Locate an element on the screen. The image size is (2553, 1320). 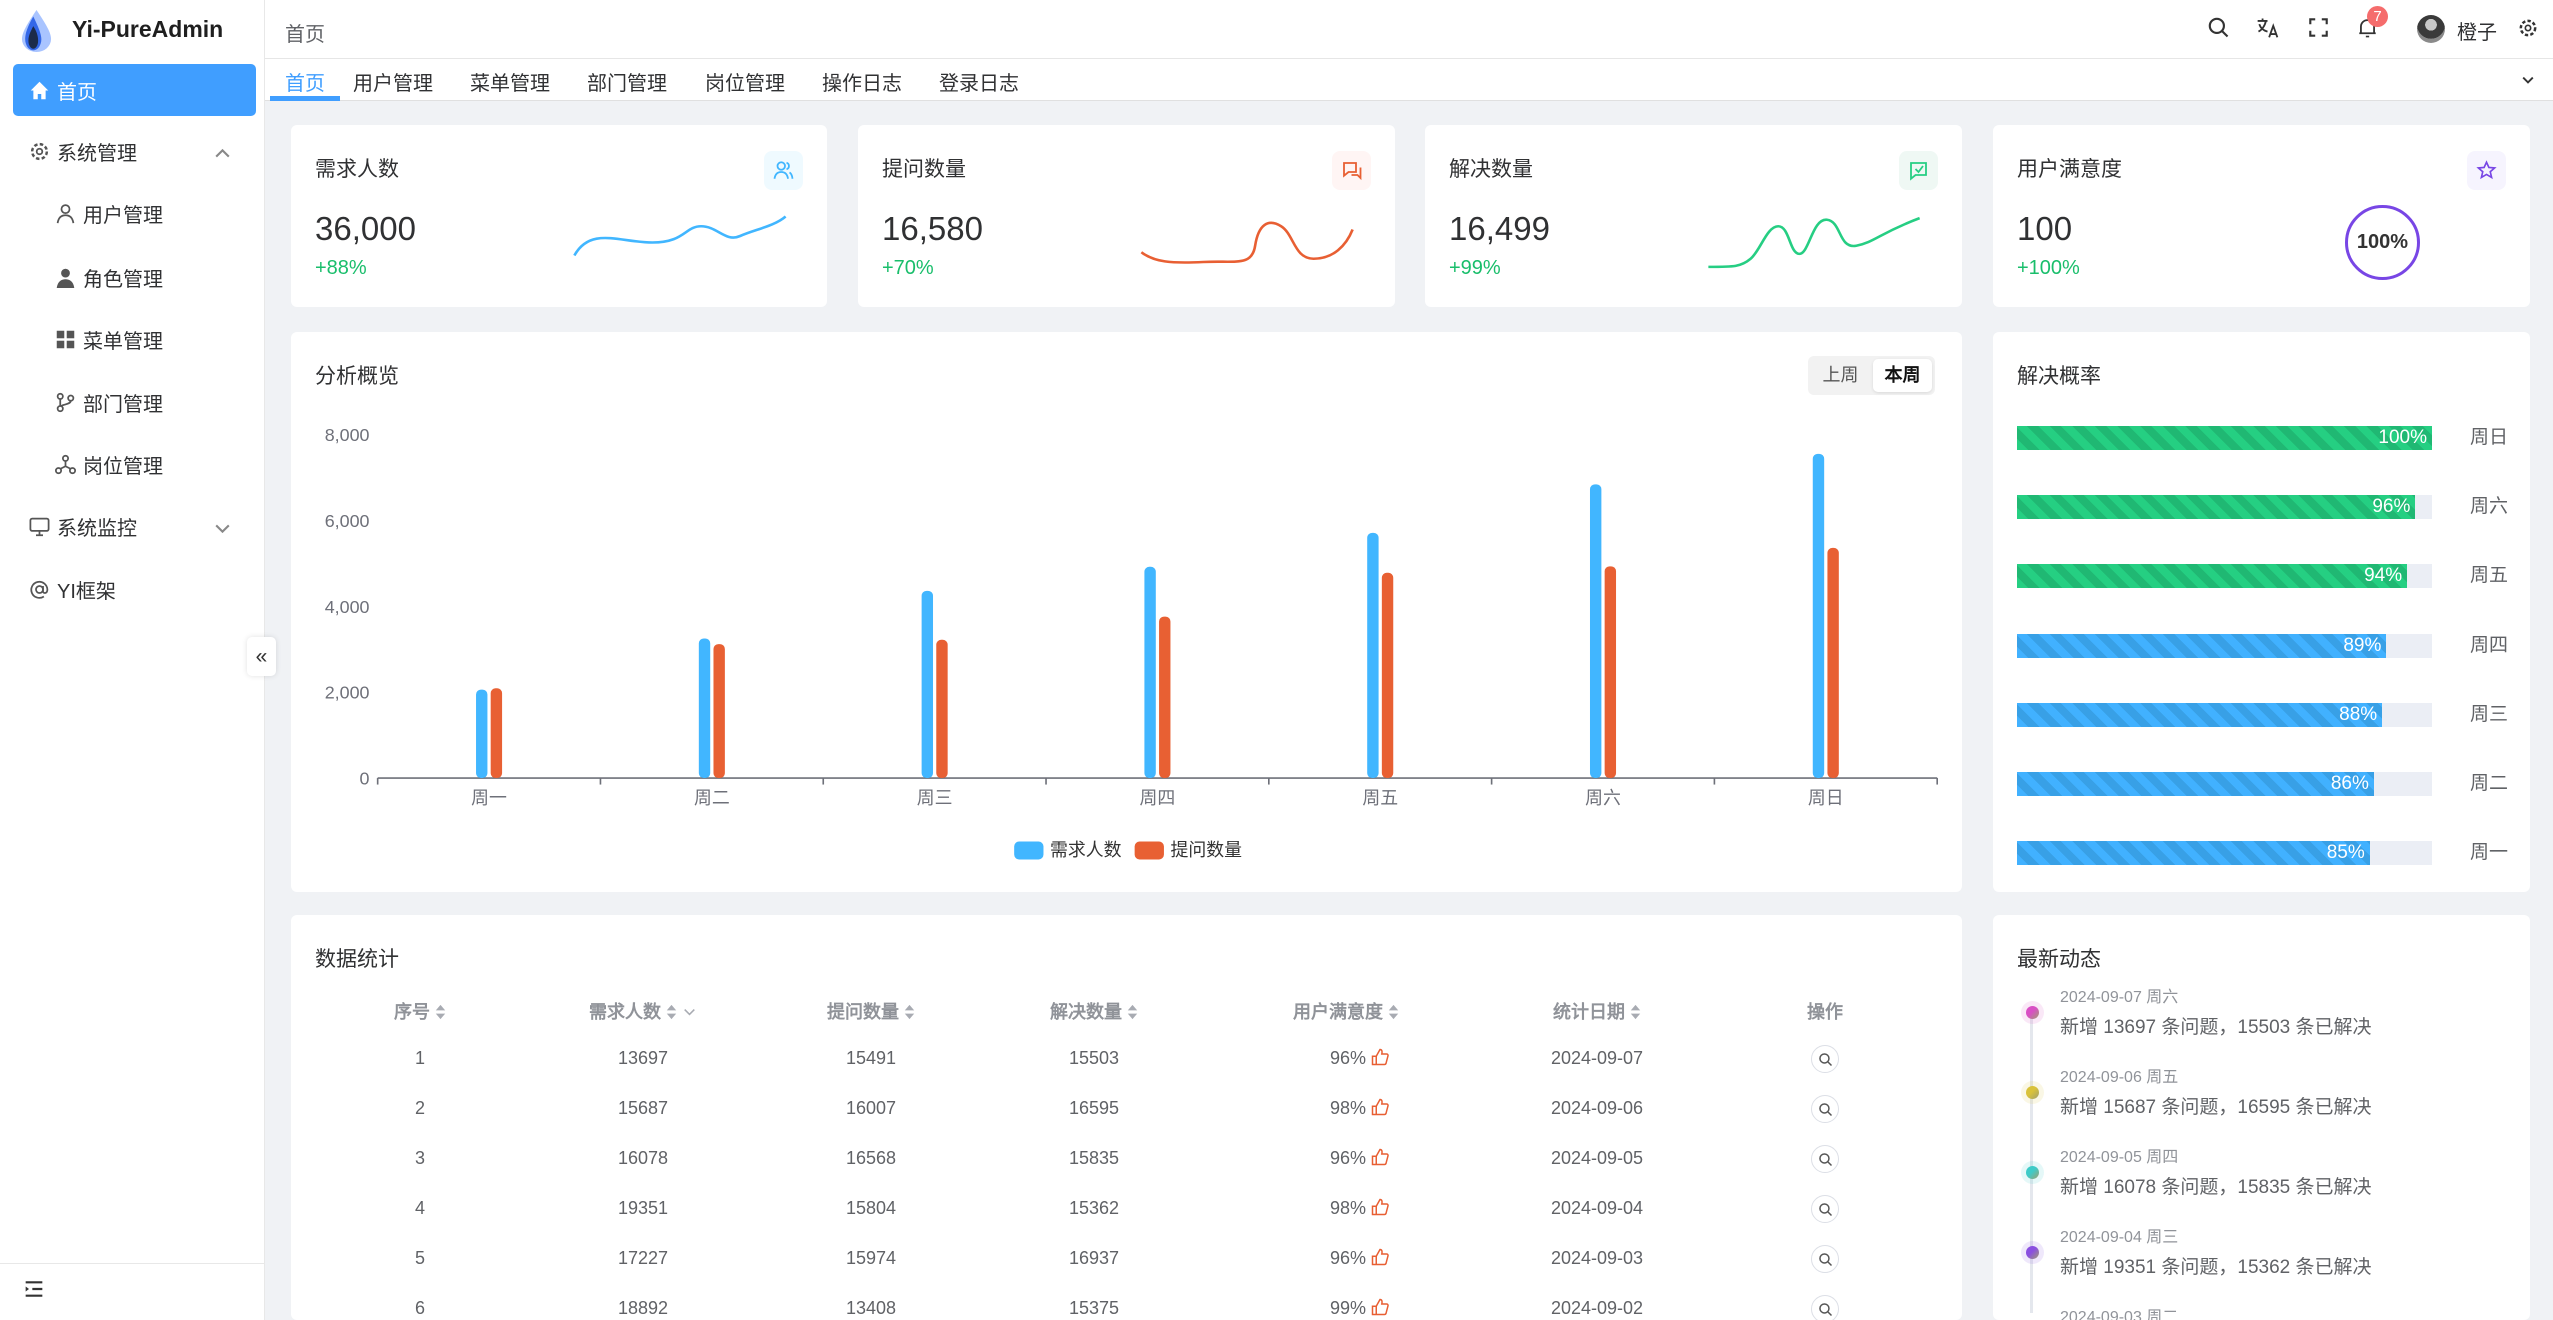
cell-value: 99% is located at coordinates (1348, 1308).